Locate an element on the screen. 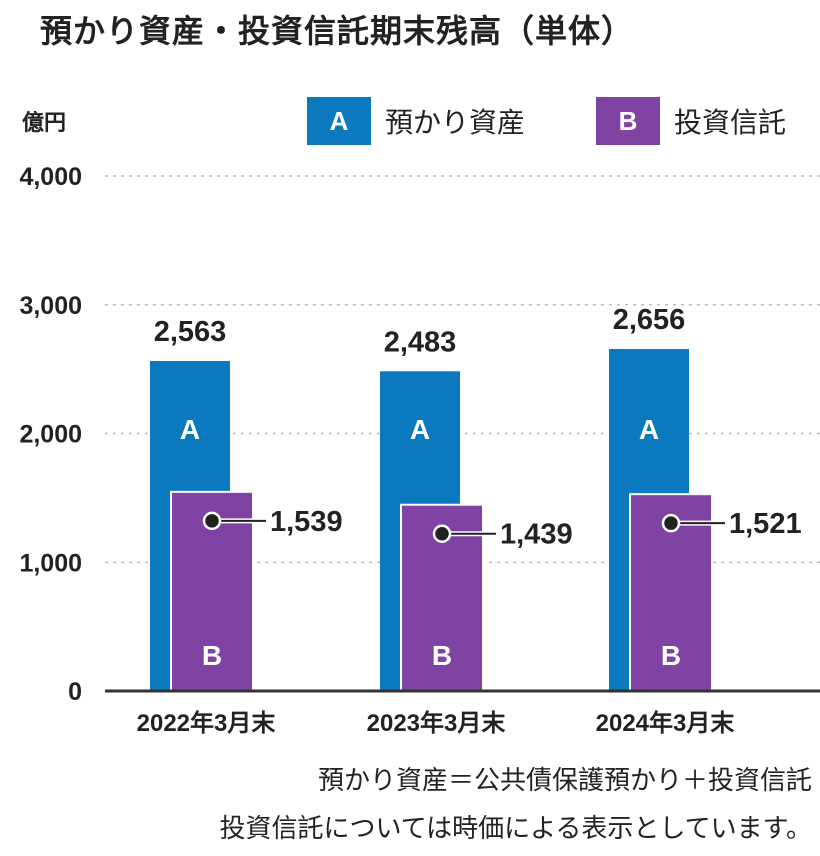 Image resolution: width=820 pixels, height=856 pixels. x-tick-label: 2023年3月末 is located at coordinates (437, 723).